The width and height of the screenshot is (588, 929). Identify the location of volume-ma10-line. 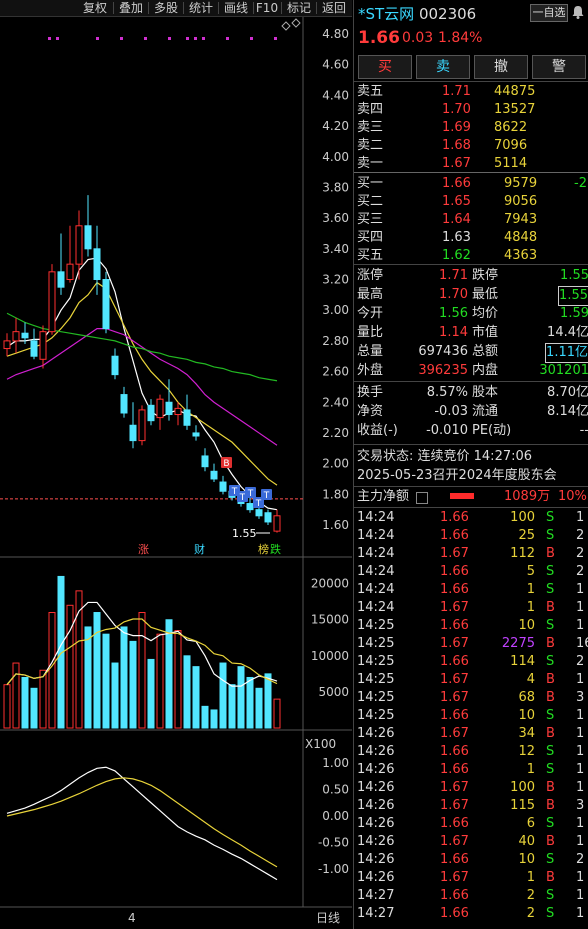
(142, 652).